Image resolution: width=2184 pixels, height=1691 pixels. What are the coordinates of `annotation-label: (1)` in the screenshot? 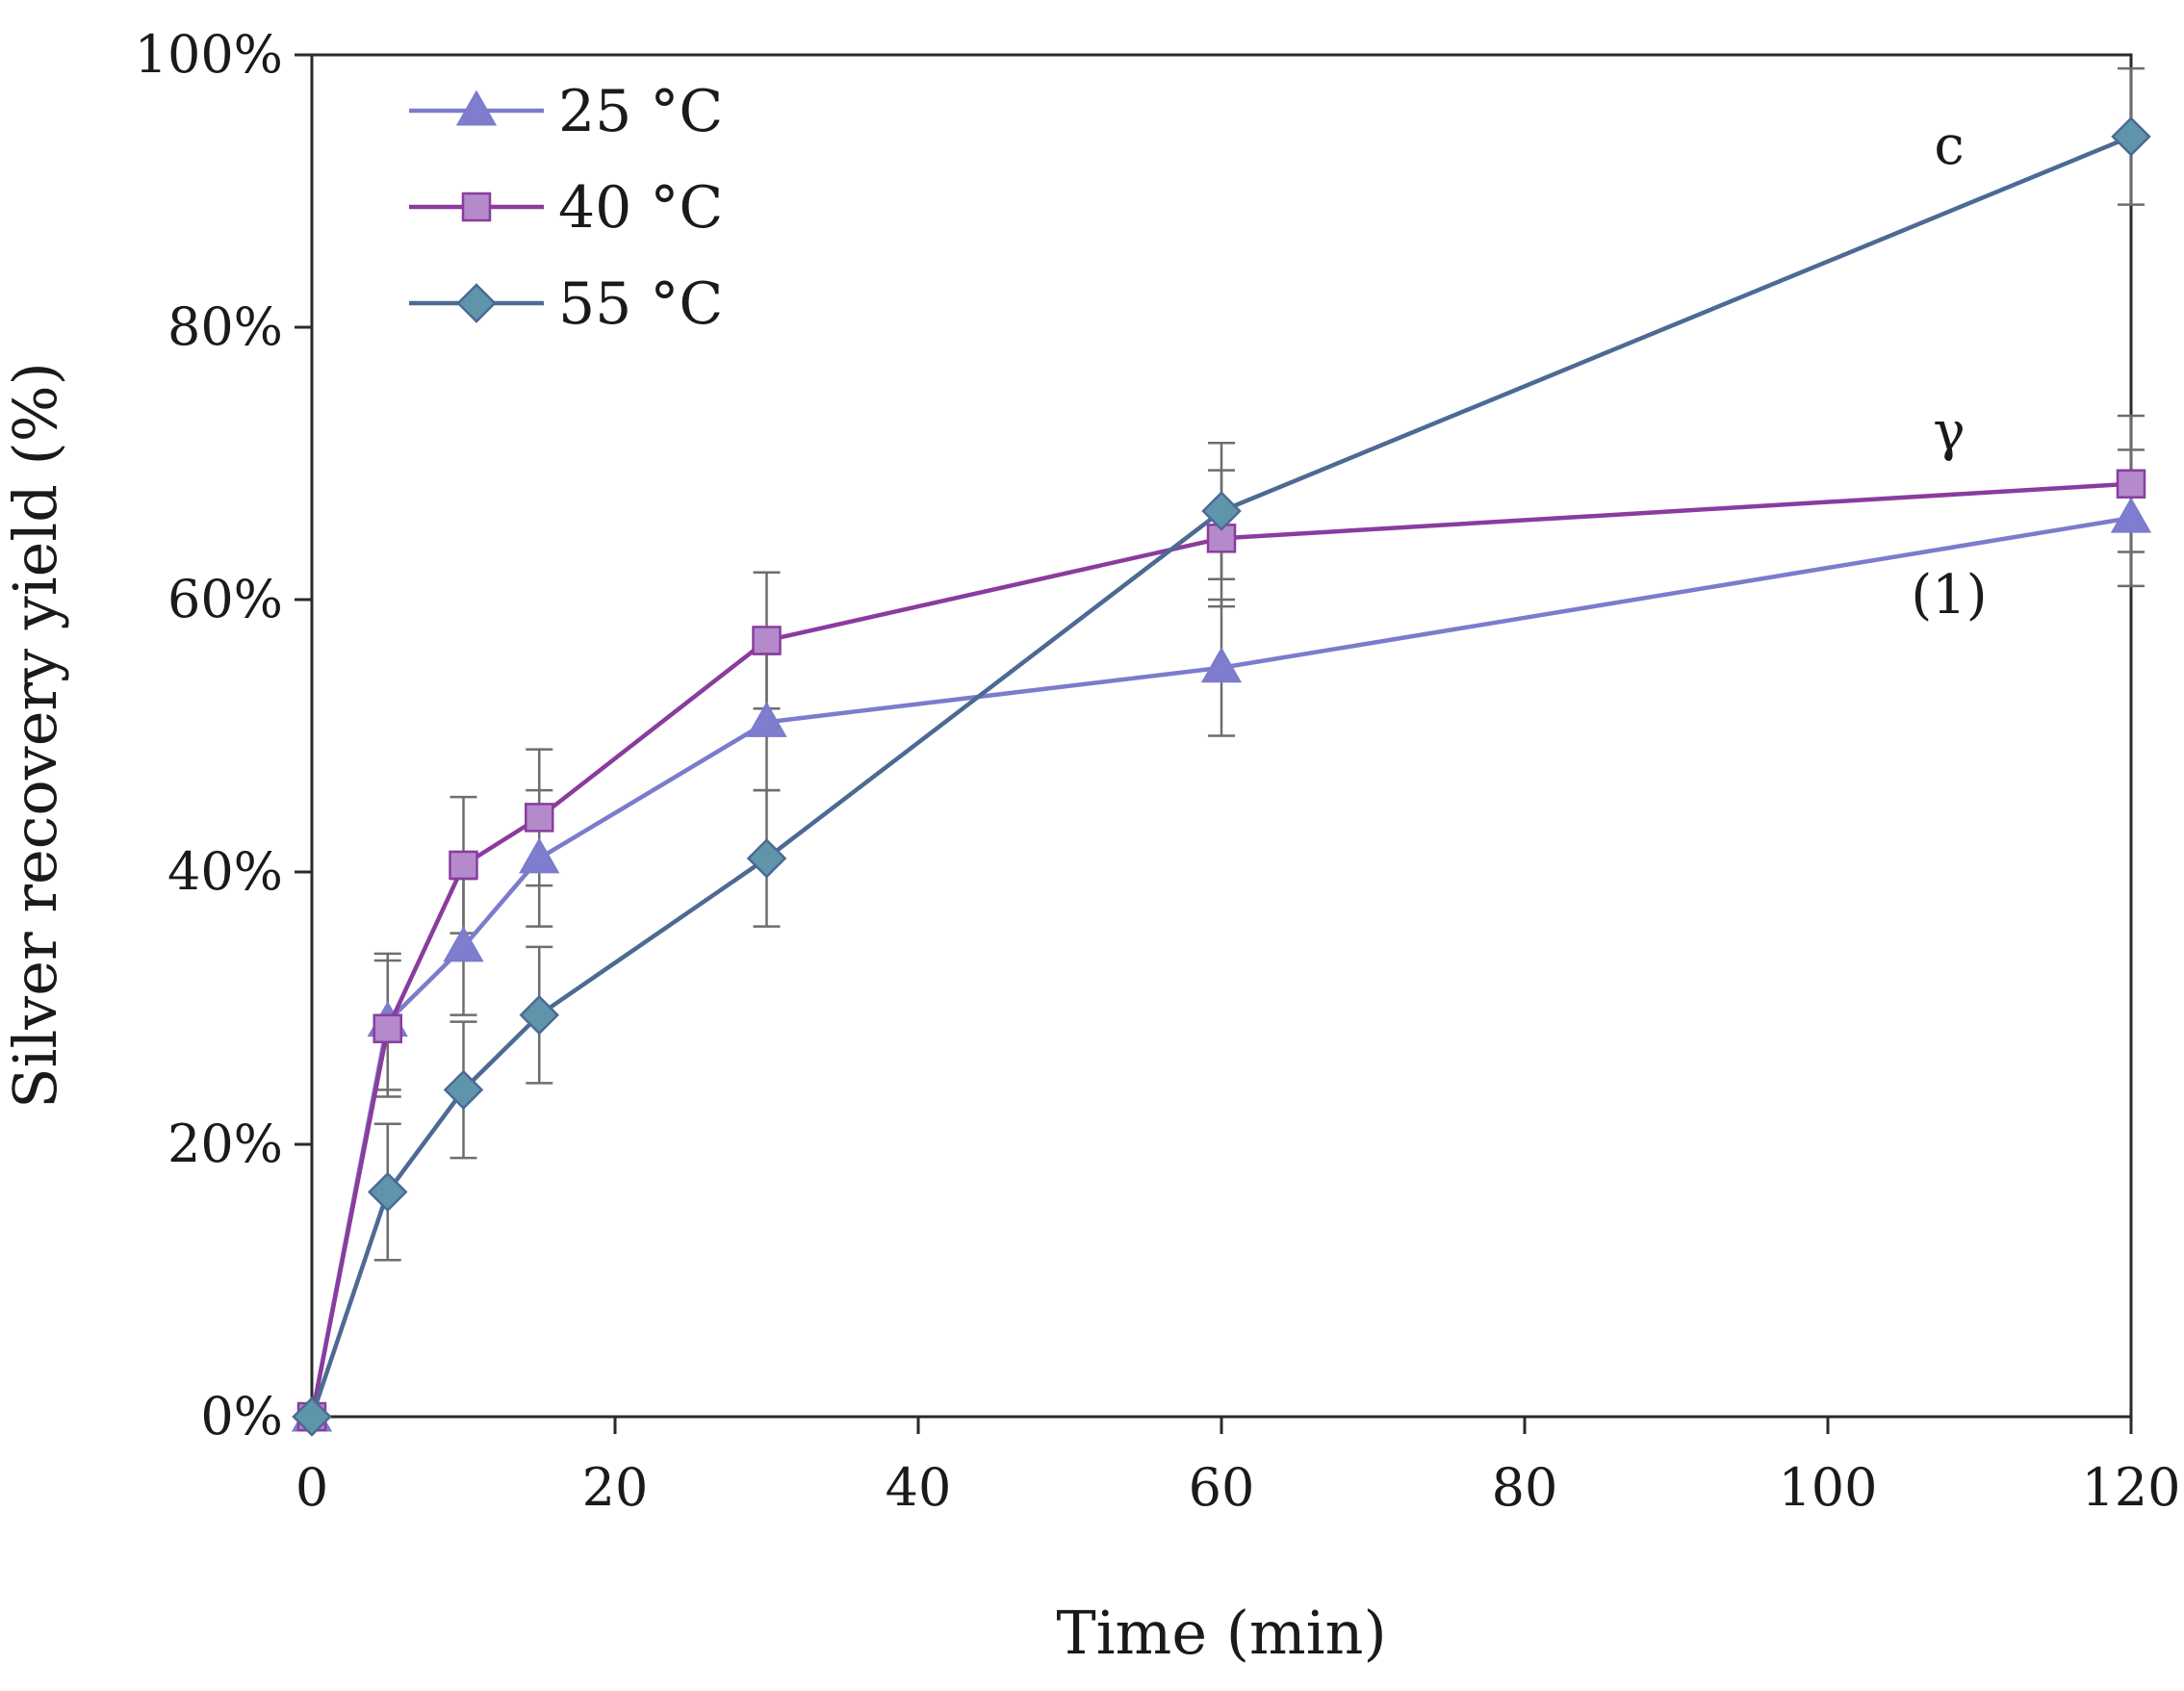 It's located at (1949, 595).